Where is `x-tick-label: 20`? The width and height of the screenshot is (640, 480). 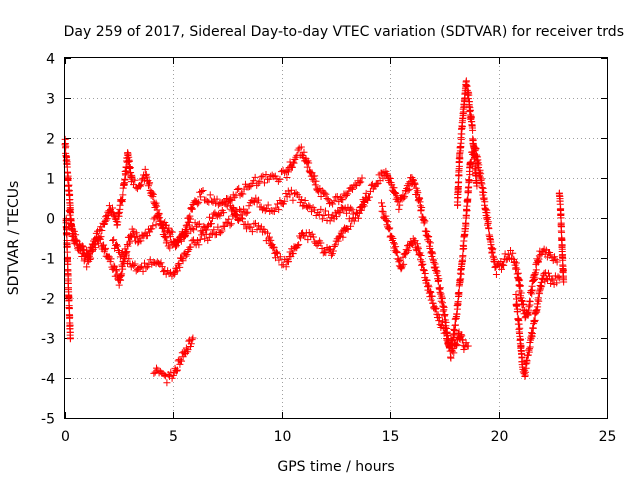
x-tick-label: 20 is located at coordinates (500, 437).